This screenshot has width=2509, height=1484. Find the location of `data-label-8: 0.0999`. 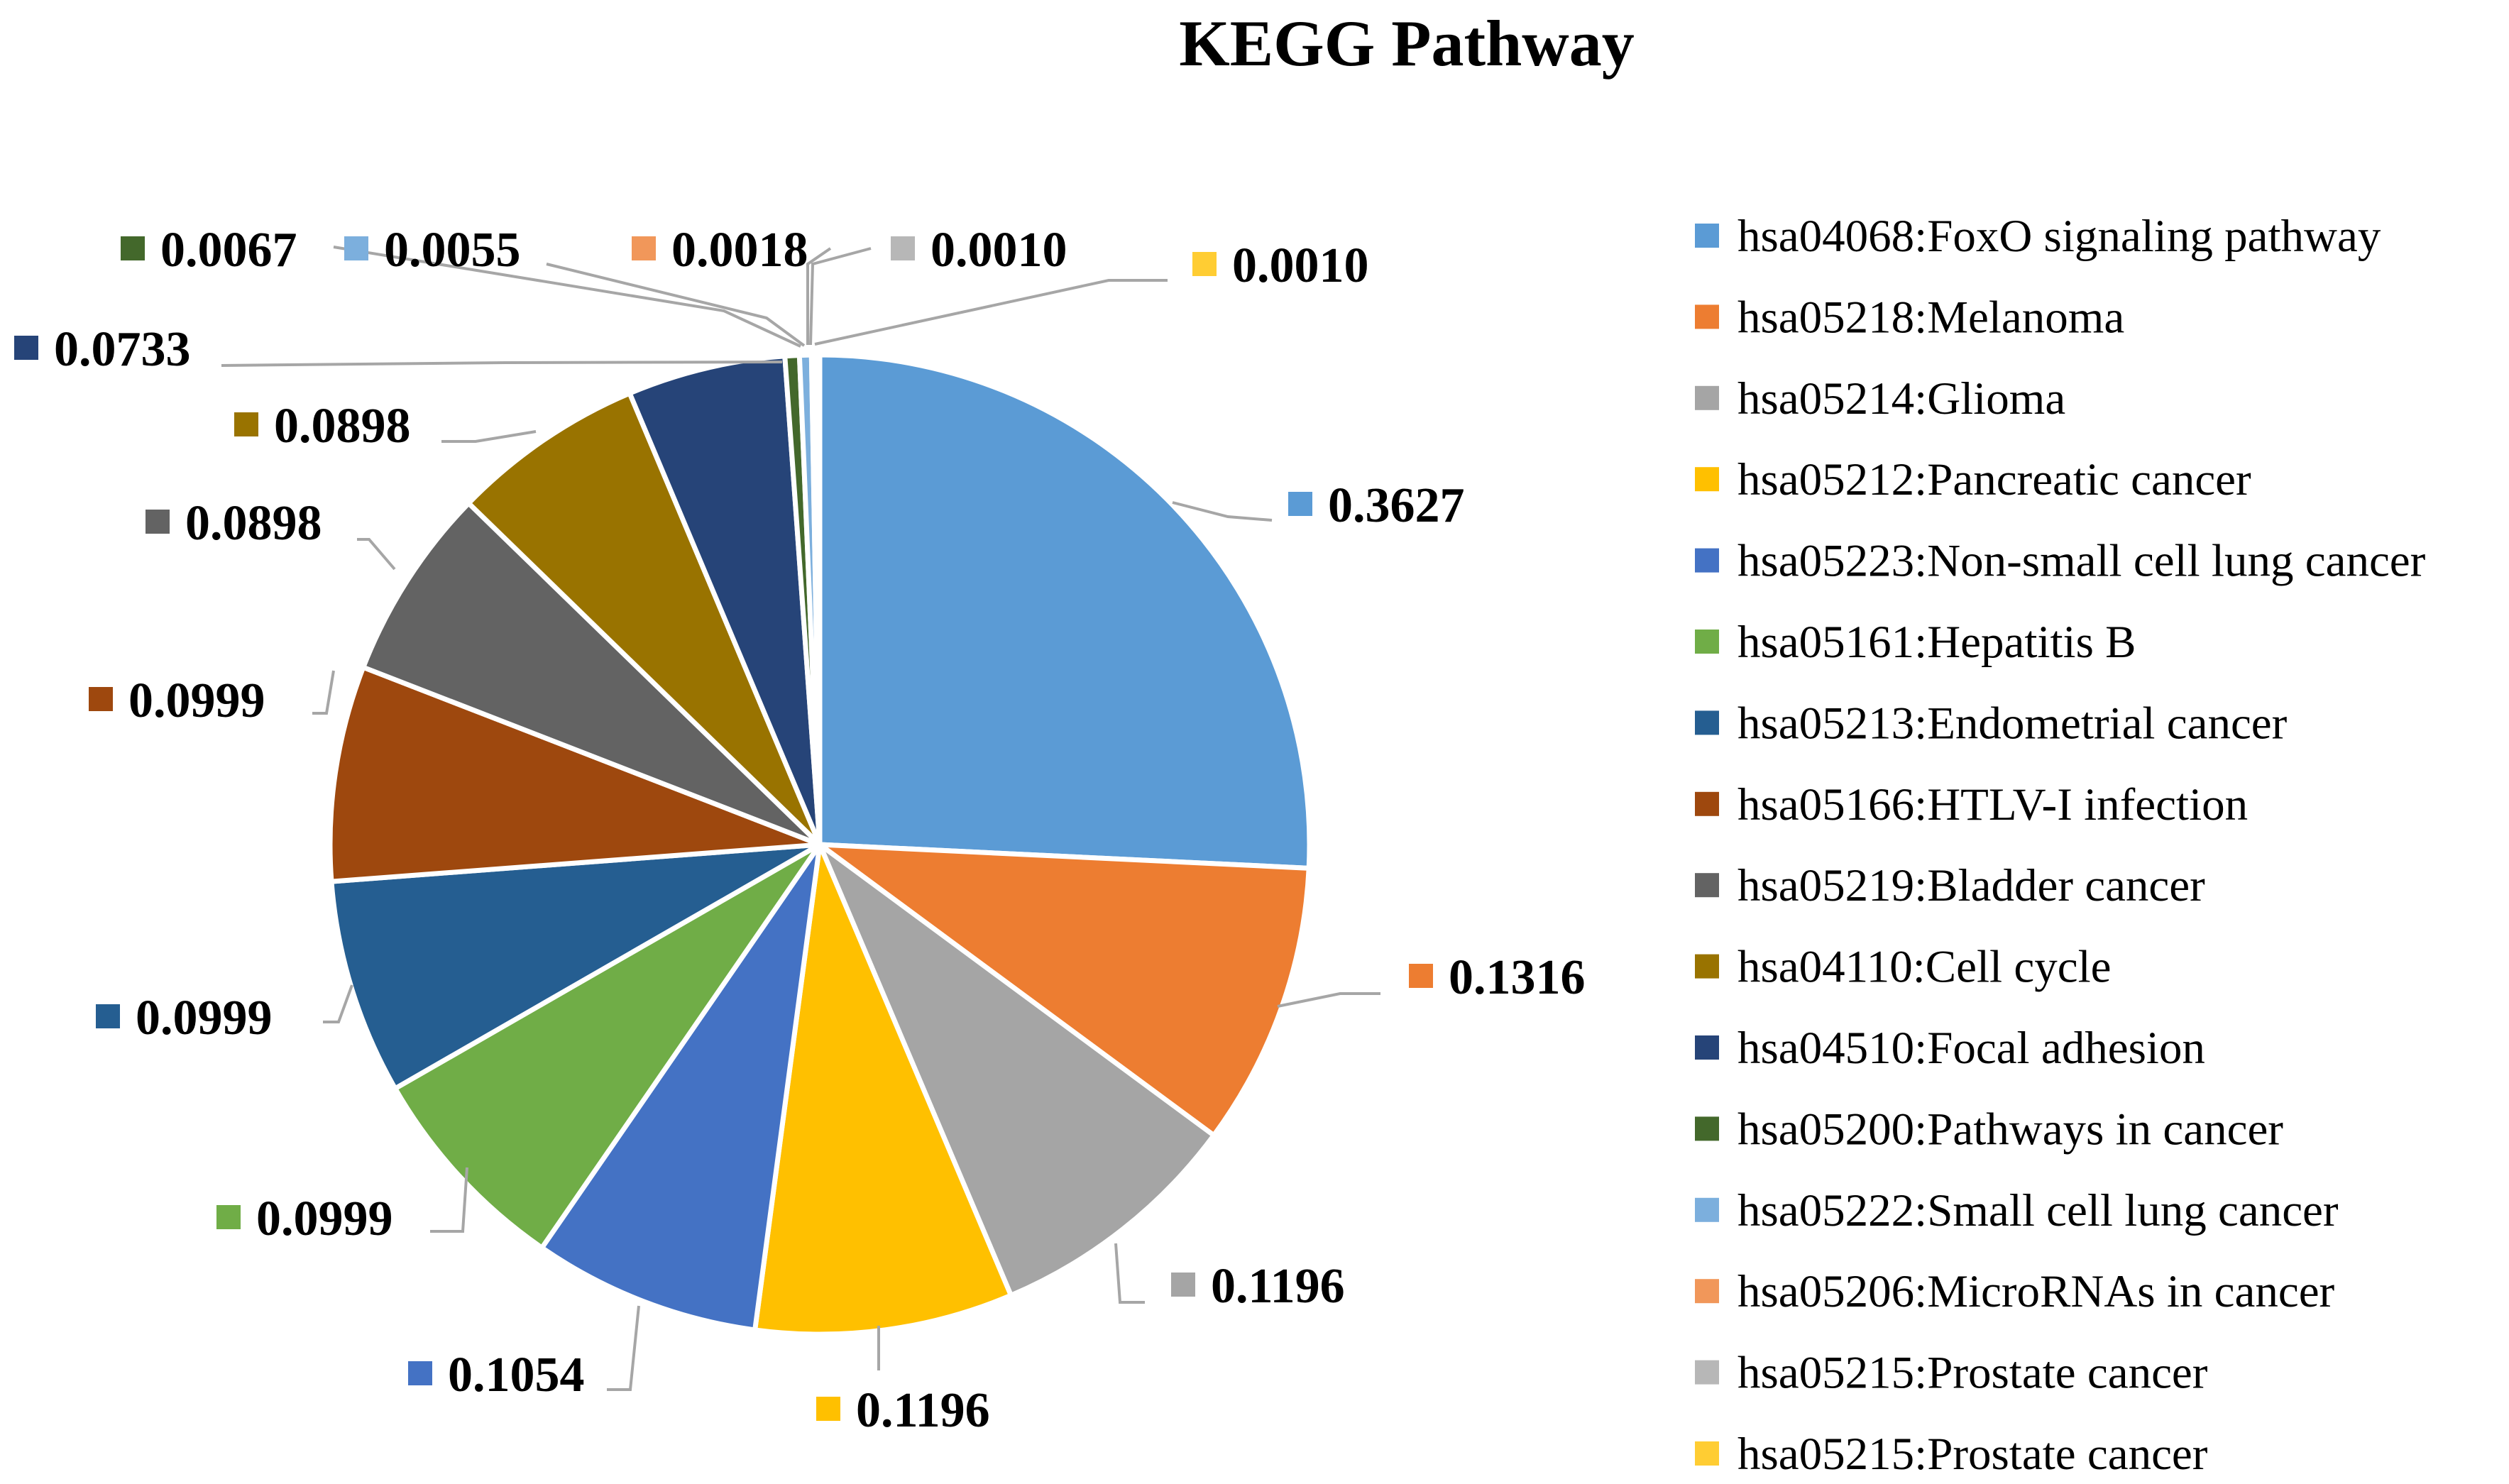

data-label-8: 0.0999 is located at coordinates (177, 701).